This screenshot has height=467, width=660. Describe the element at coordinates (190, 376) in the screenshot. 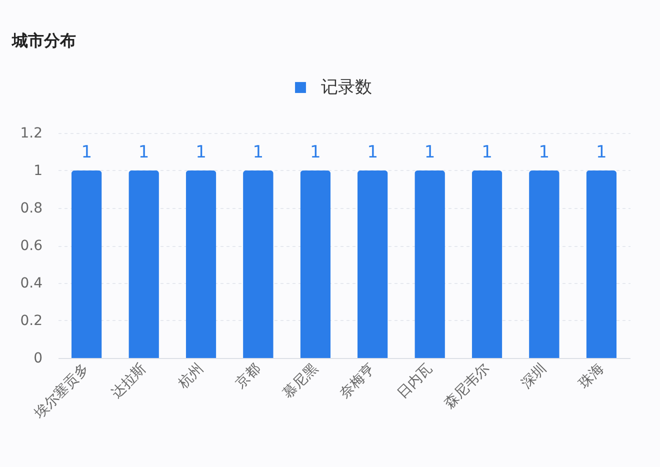

I see `x-tick-label: 杭州` at that location.